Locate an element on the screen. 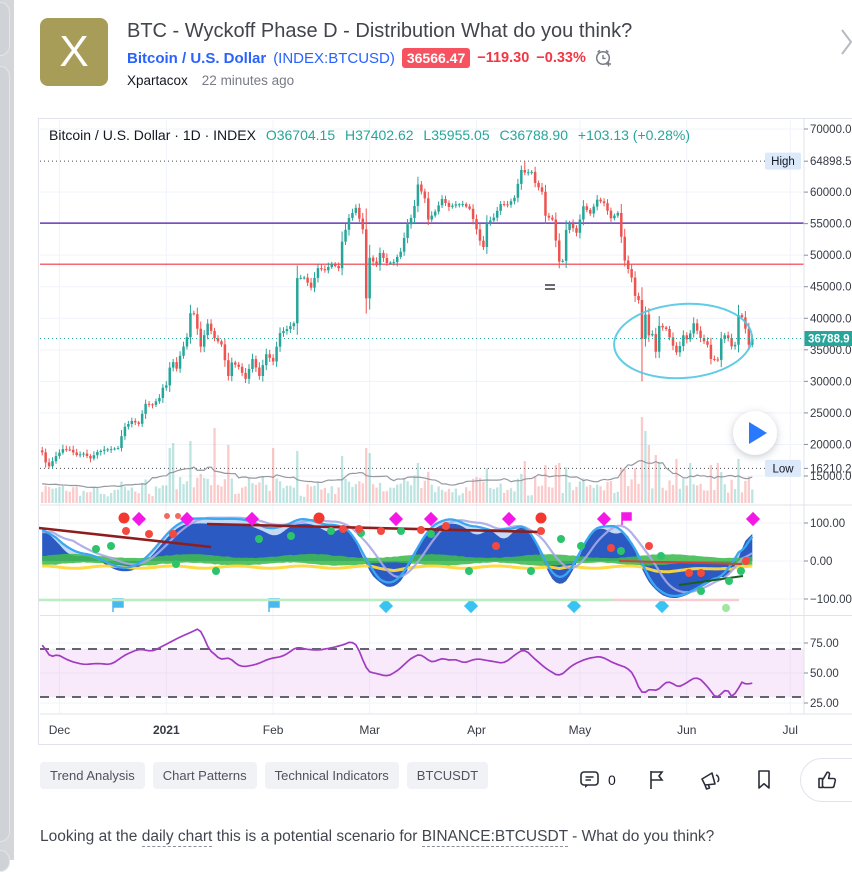 The width and height of the screenshot is (852, 872). svg-text: Feb is located at coordinates (273, 730).